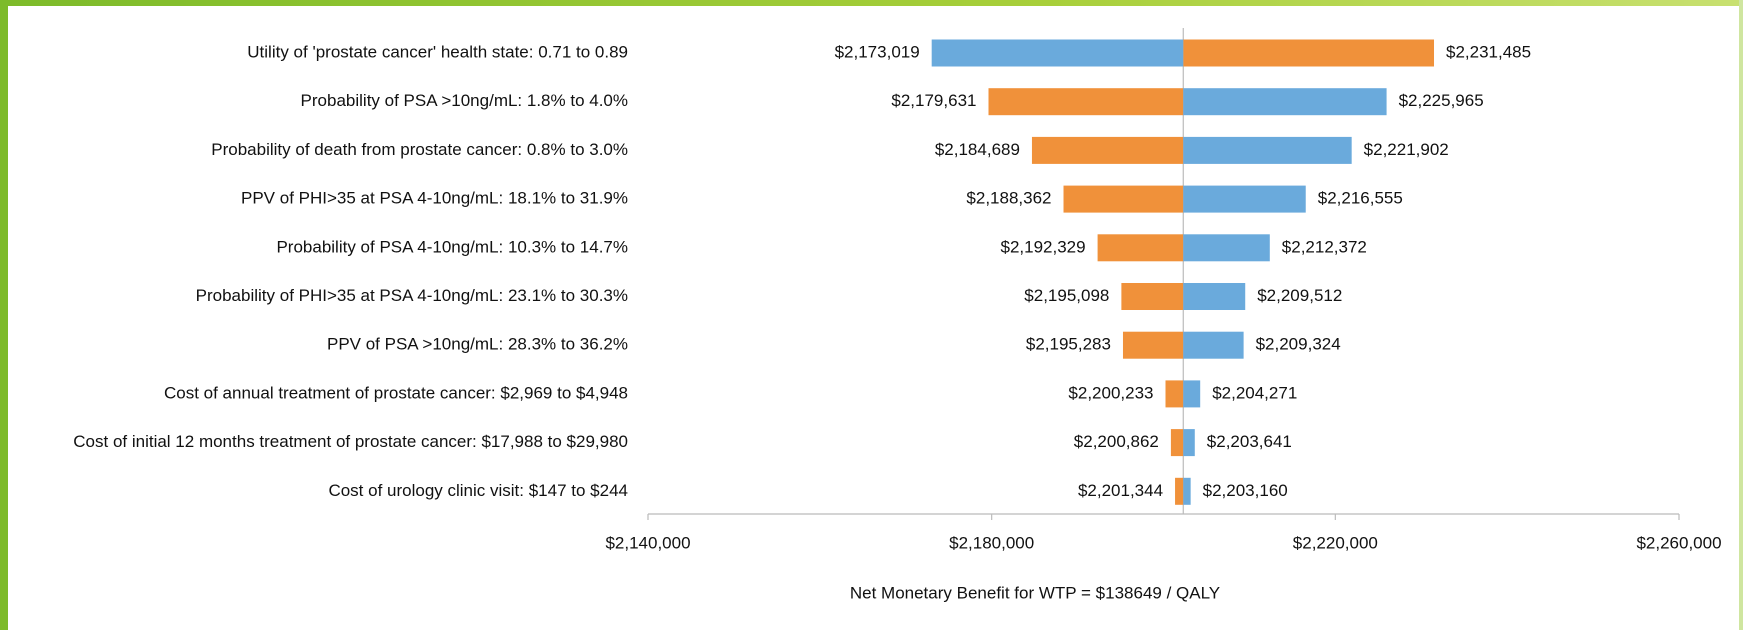 The width and height of the screenshot is (1743, 630). What do you see at coordinates (871, 3) in the screenshot?
I see `frame-top` at bounding box center [871, 3].